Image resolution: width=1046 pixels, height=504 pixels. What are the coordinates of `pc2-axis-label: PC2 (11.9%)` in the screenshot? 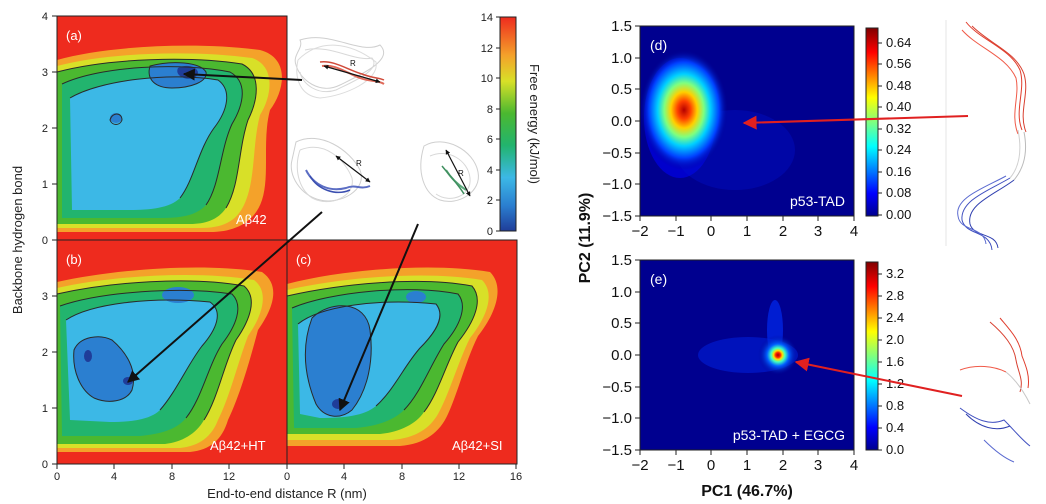 It's located at (585, 238).